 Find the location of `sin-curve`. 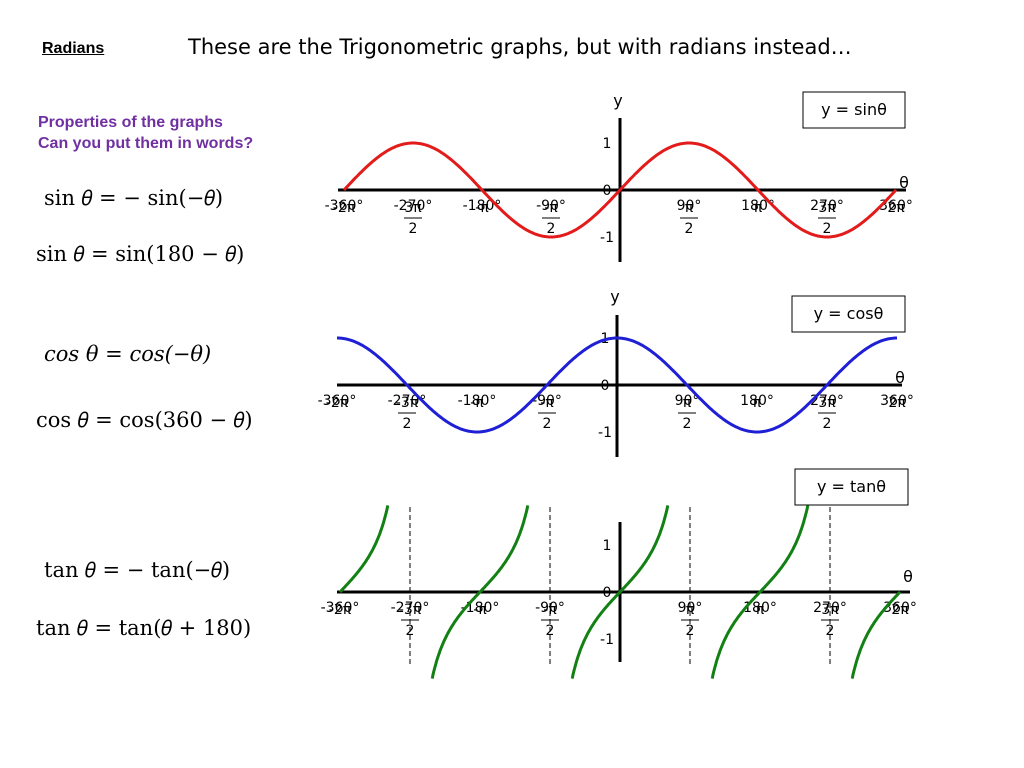

sin-curve is located at coordinates (620, 190).